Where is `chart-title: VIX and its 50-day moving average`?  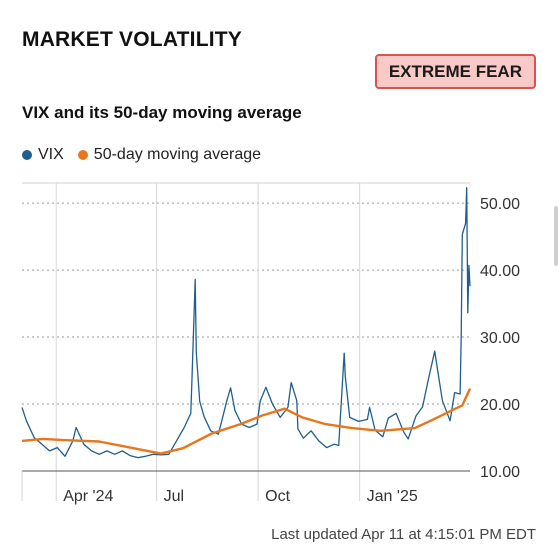
chart-title: VIX and its 50-day moving average is located at coordinates (162, 112).